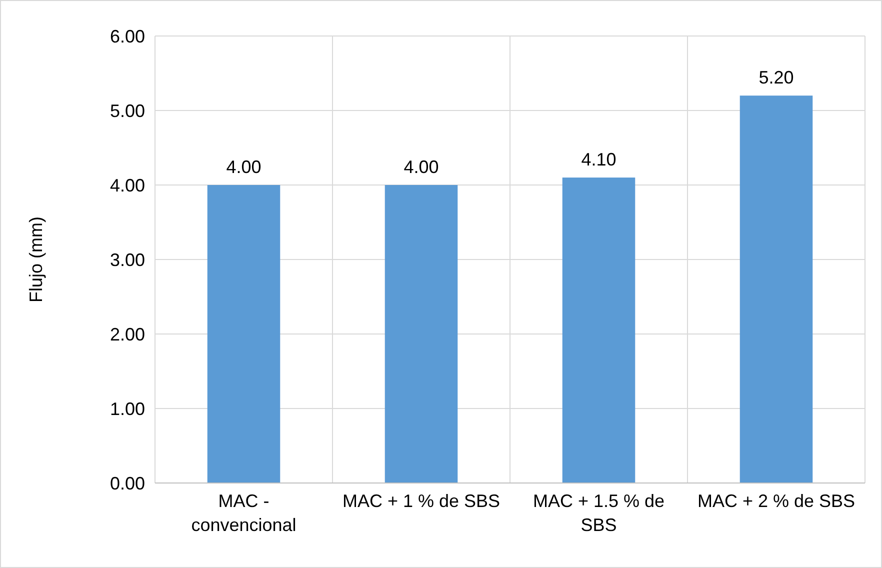 The height and width of the screenshot is (568, 882). I want to click on x-tick-label: MAC + 1.5 % de SBS, so click(598, 513).